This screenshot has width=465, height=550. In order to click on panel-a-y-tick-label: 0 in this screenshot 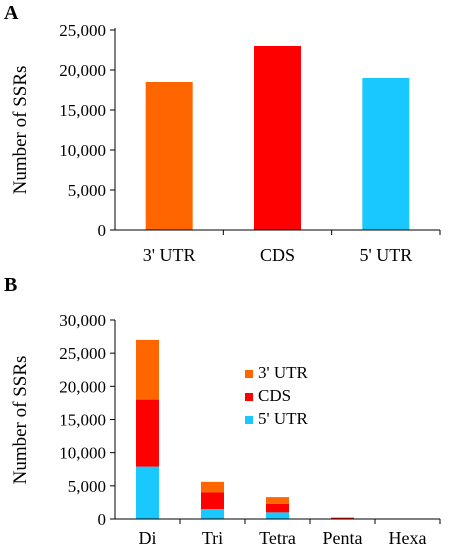, I will do `click(102, 230)`.